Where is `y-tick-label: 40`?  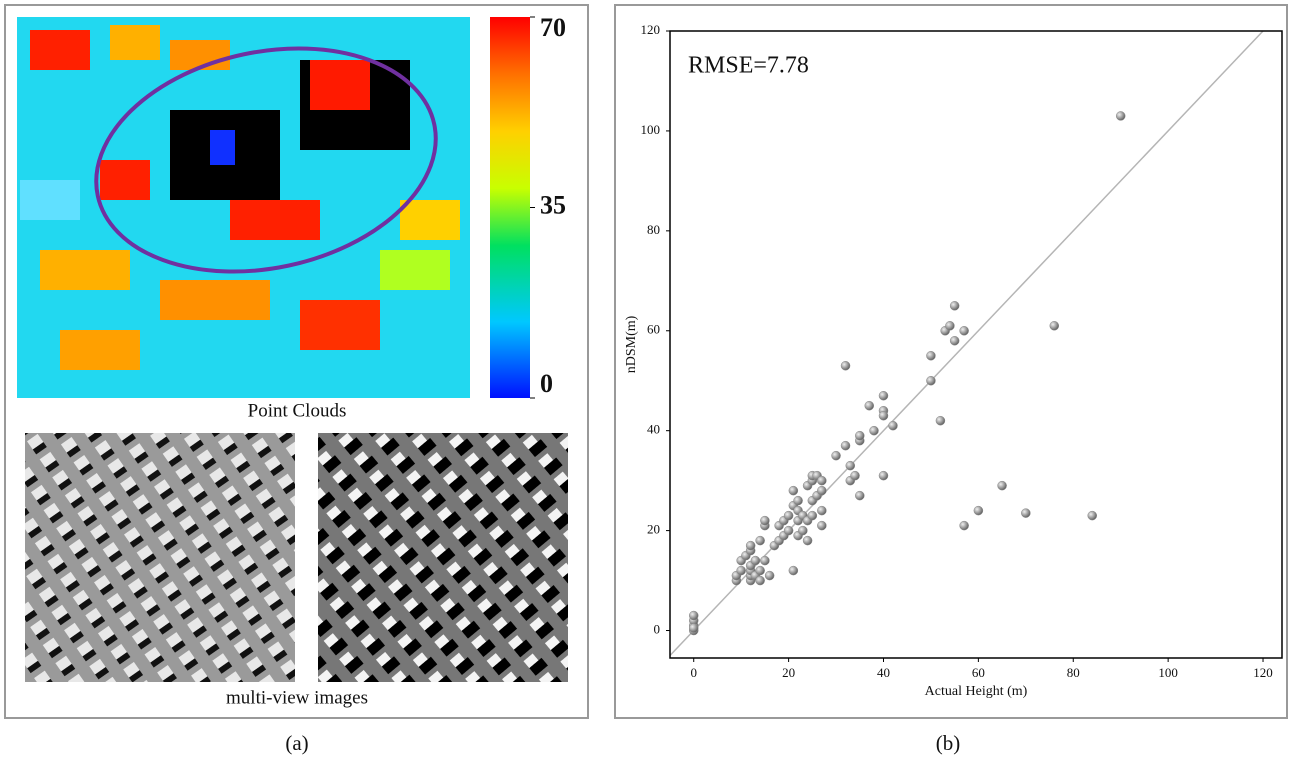 y-tick-label: 40 is located at coordinates (653, 429).